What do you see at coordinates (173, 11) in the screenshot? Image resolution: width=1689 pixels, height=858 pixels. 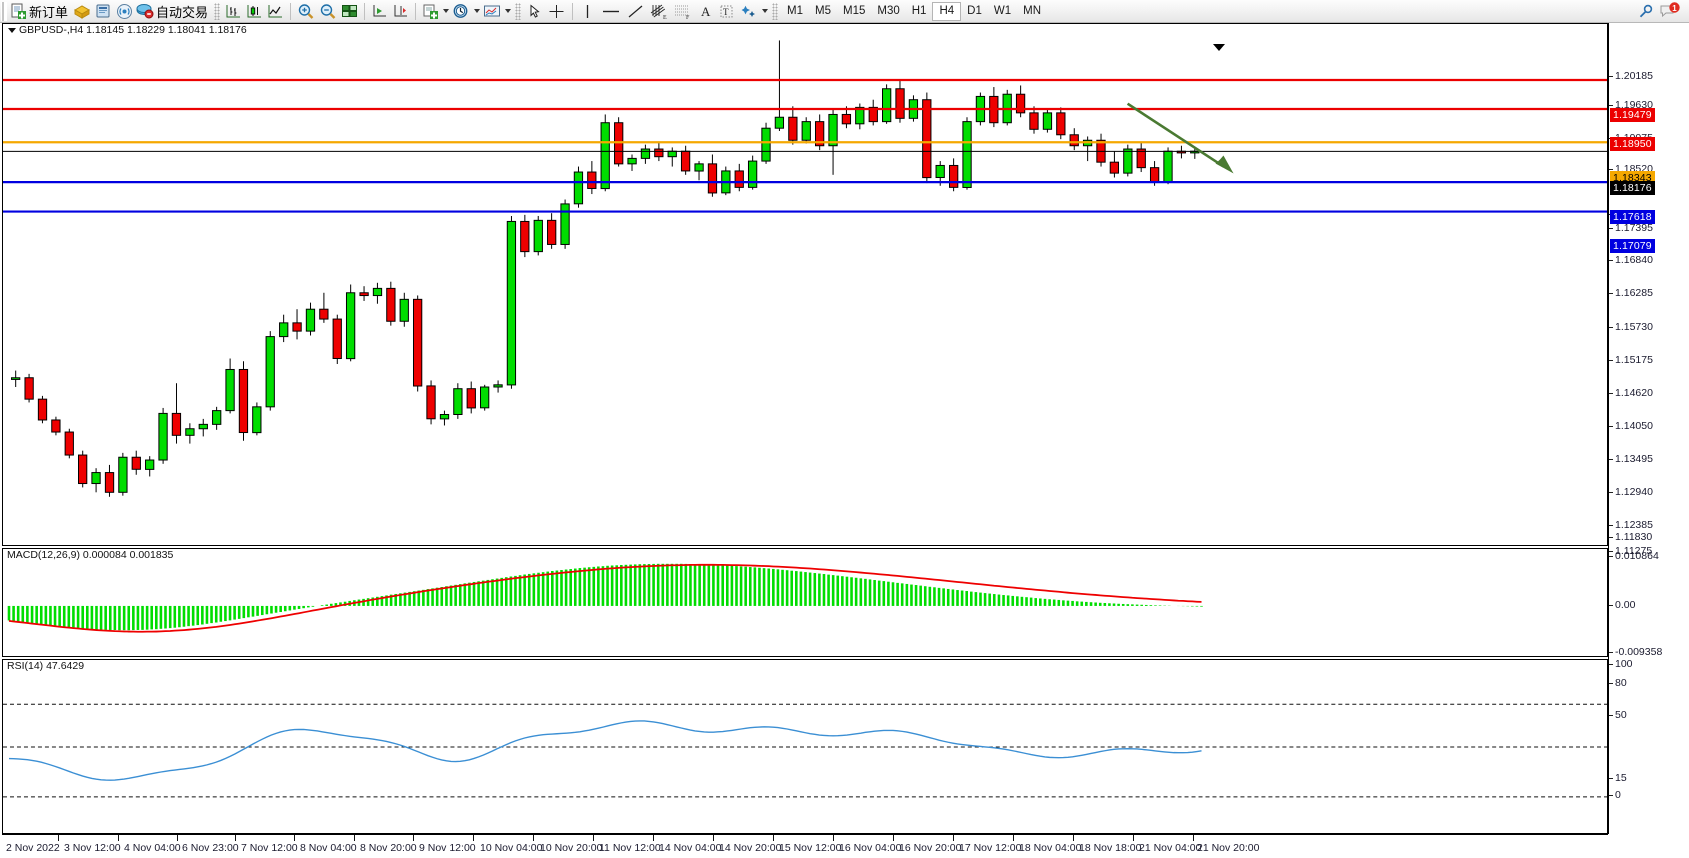 I see `auto-trading-button: 自动交易` at bounding box center [173, 11].